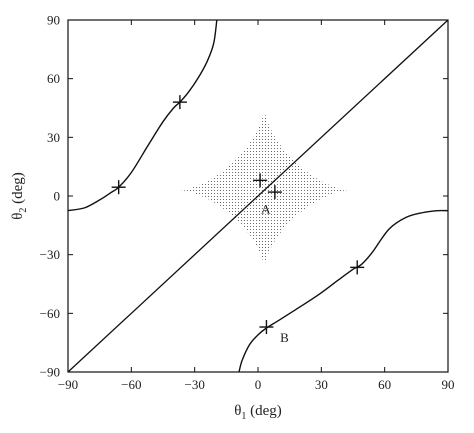 The height and width of the screenshot is (433, 474). What do you see at coordinates (23, 210) in the screenshot?
I see `y-axis-subscript: 2` at bounding box center [23, 210].